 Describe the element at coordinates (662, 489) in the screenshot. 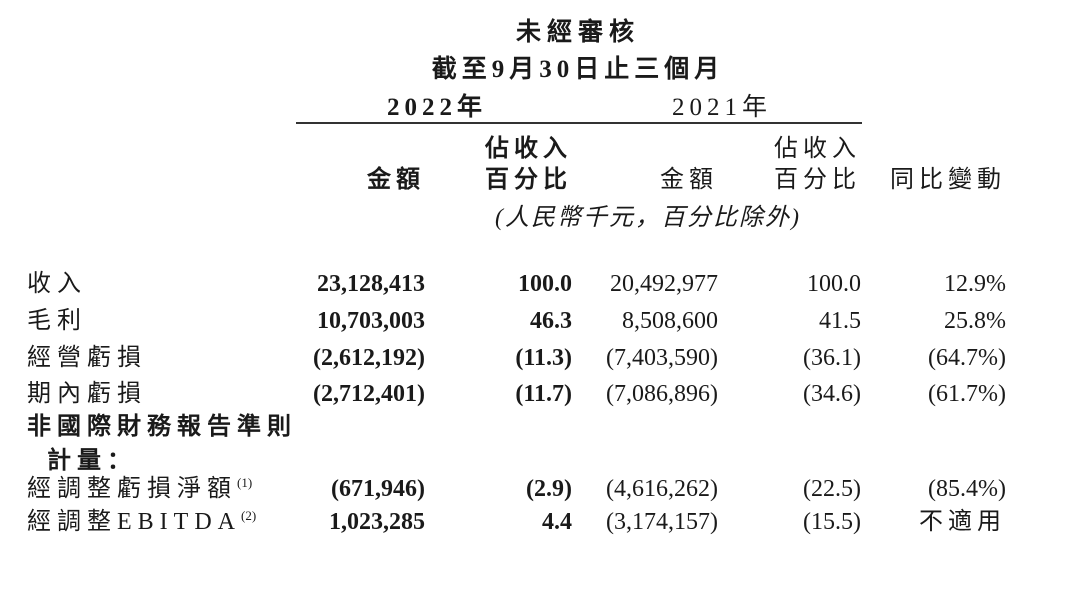

I see `amount-2021: (4,616,262)` at that location.